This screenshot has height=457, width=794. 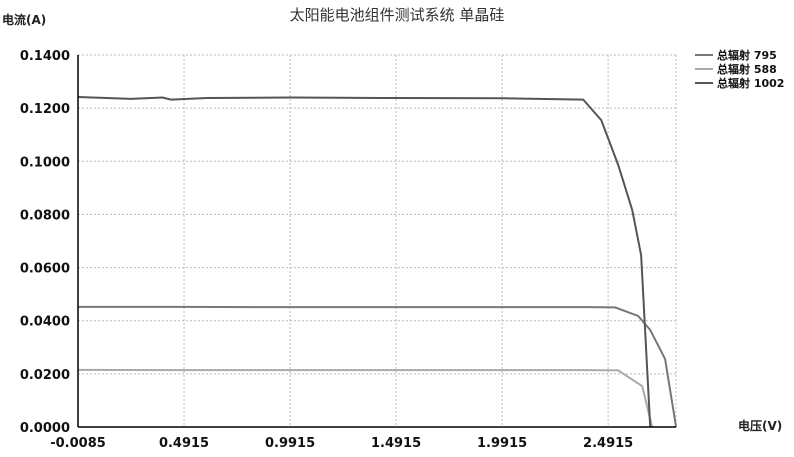 I want to click on legend-entry: 总辐射 1002, so click(x=750, y=83).